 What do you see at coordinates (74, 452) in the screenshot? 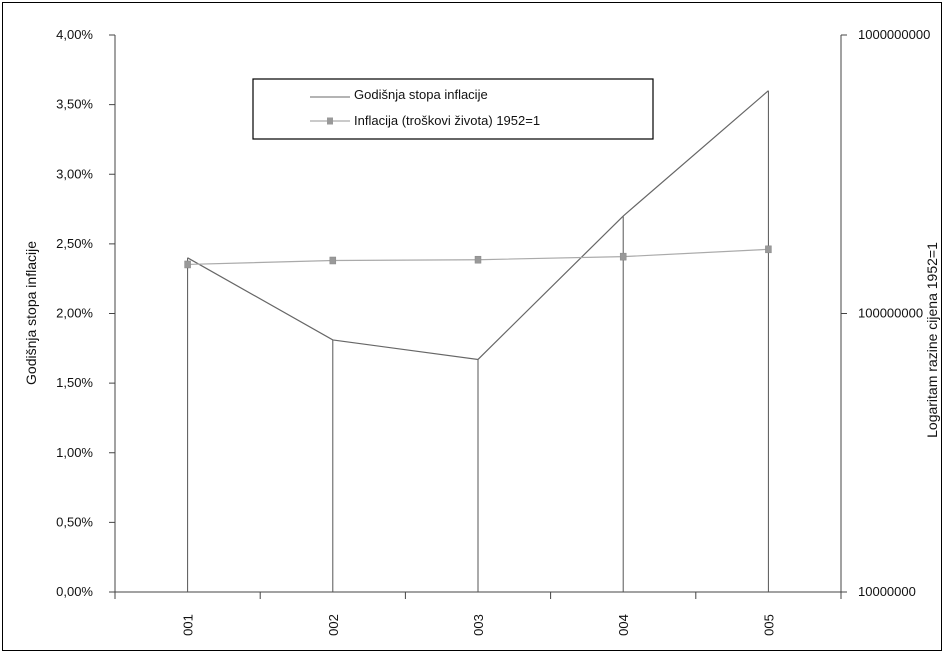
I see `y-tick-label: 1,00%` at bounding box center [74, 452].